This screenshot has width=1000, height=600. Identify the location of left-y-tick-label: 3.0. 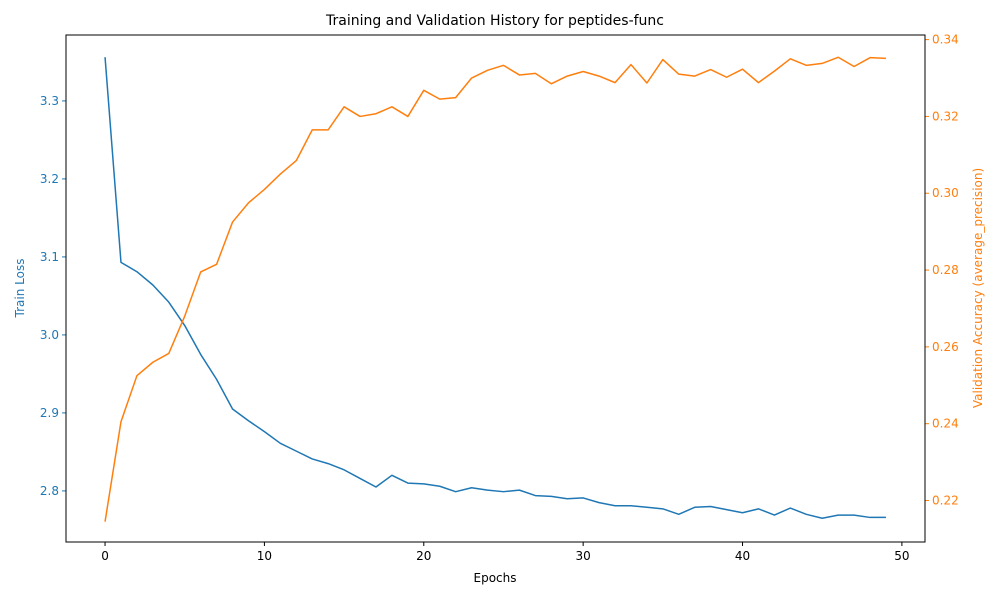
(49, 335).